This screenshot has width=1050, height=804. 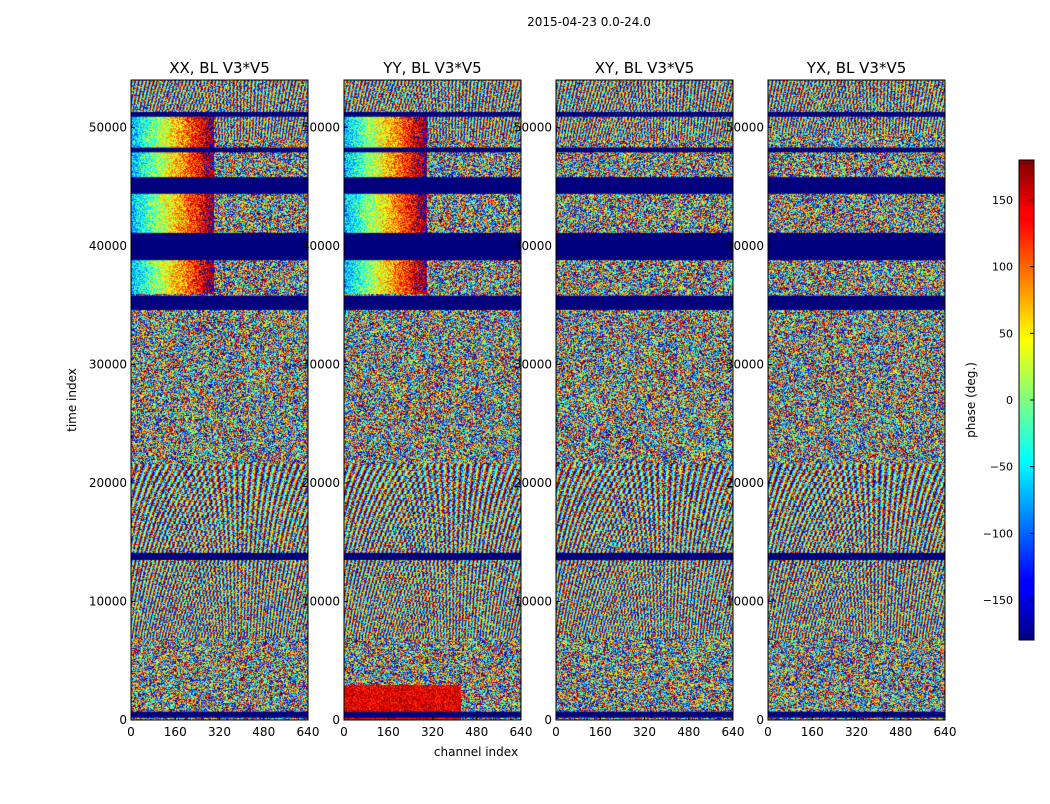 I want to click on colorbar-tick-label: −150, so click(x=998, y=600).